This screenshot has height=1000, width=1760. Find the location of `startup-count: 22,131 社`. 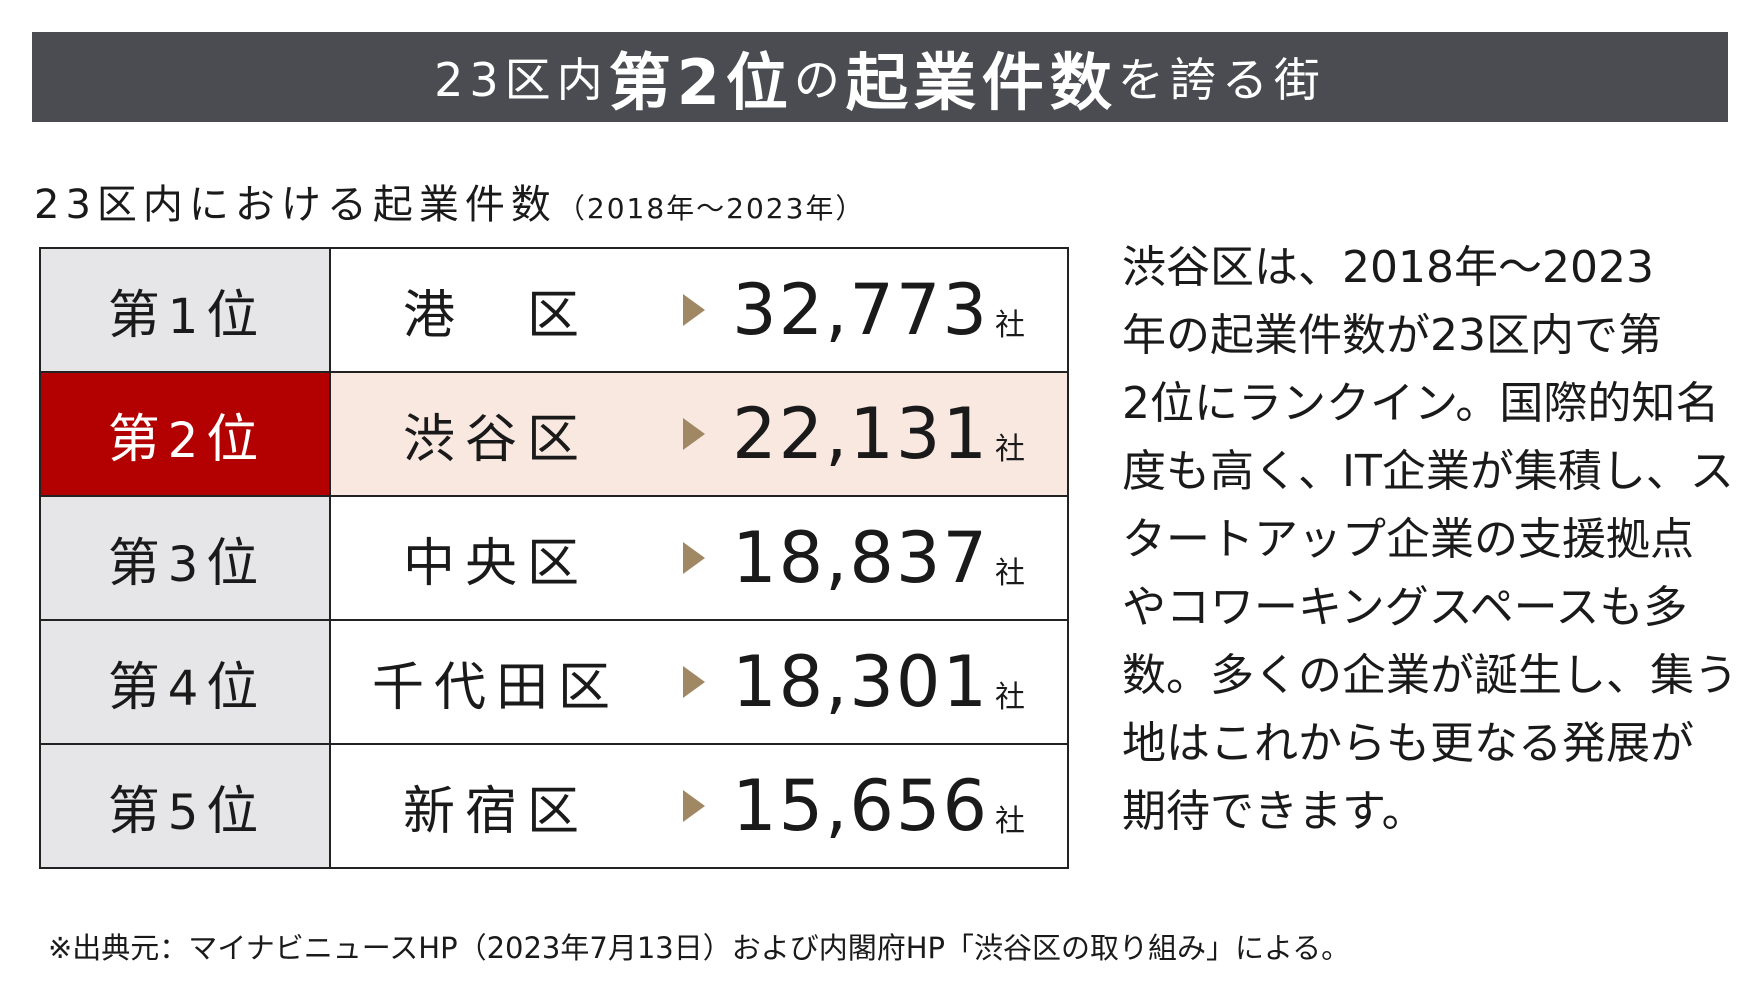

startup-count: 22,131 社 is located at coordinates (878, 434).